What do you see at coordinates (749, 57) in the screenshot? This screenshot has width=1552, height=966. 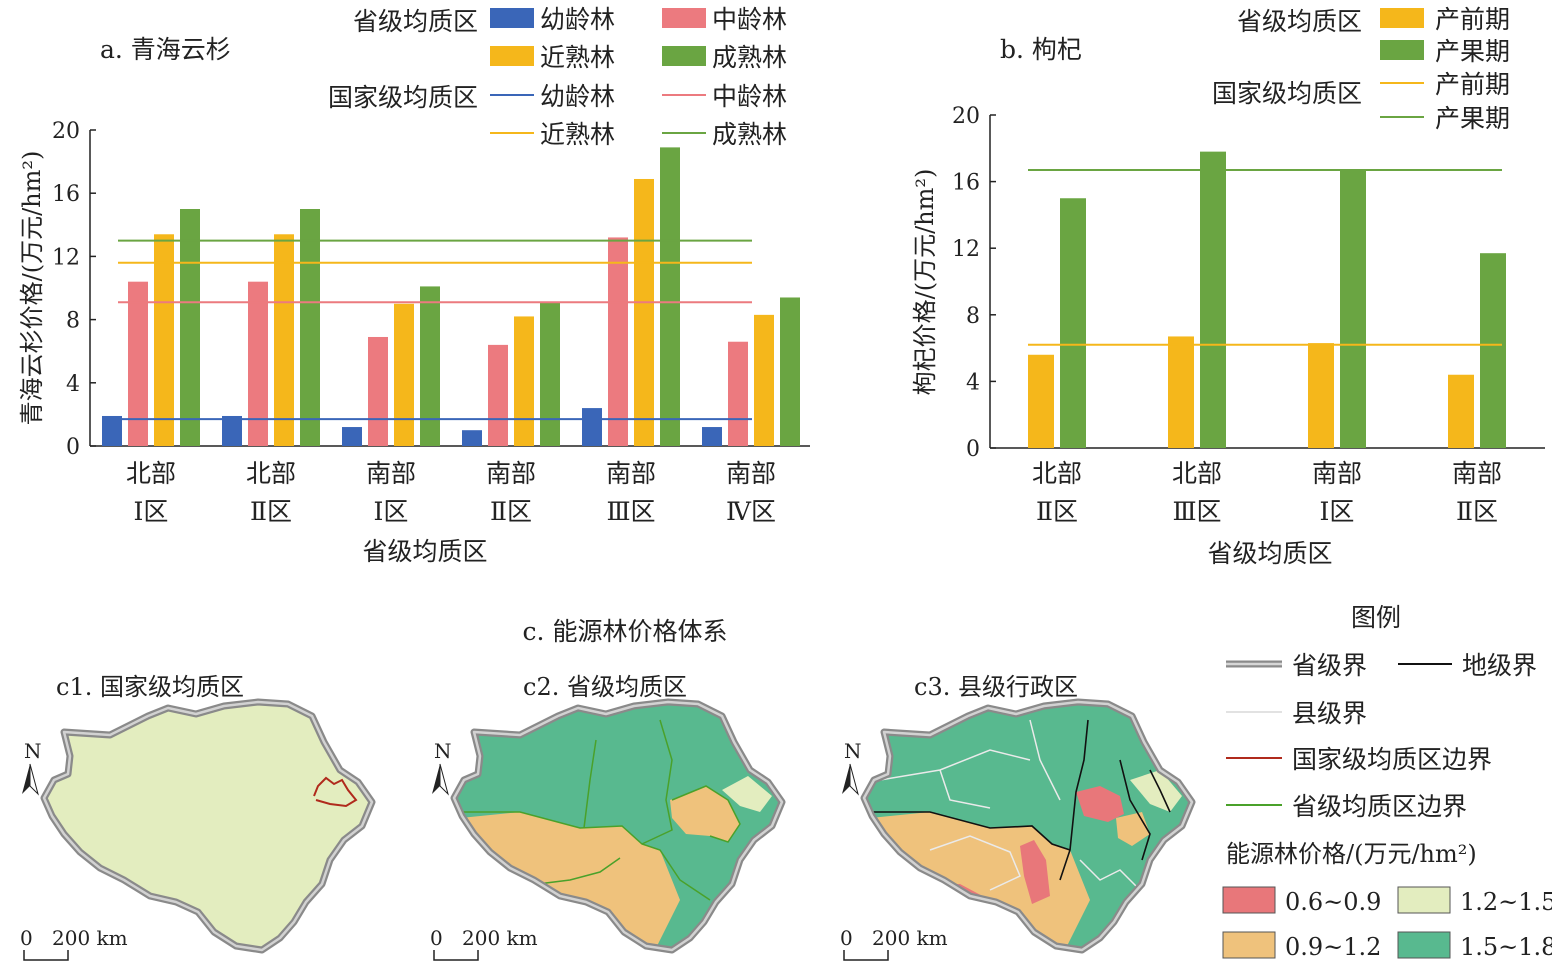 I see `legend-a-label-成熟林: 成熟林` at bounding box center [749, 57].